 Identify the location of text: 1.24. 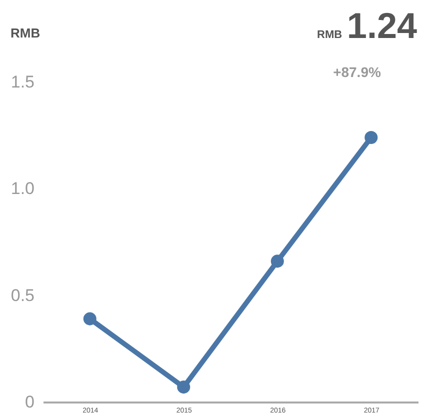
(381, 25).